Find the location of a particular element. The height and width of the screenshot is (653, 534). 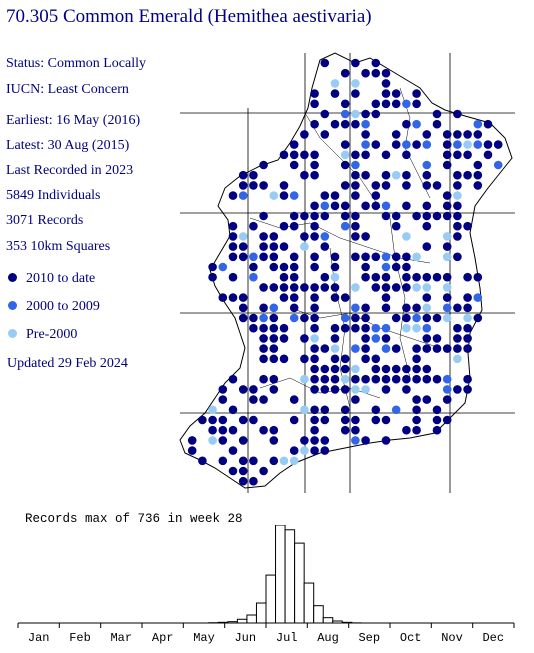

legend-label-old: Pre-2000 is located at coordinates (52, 334).